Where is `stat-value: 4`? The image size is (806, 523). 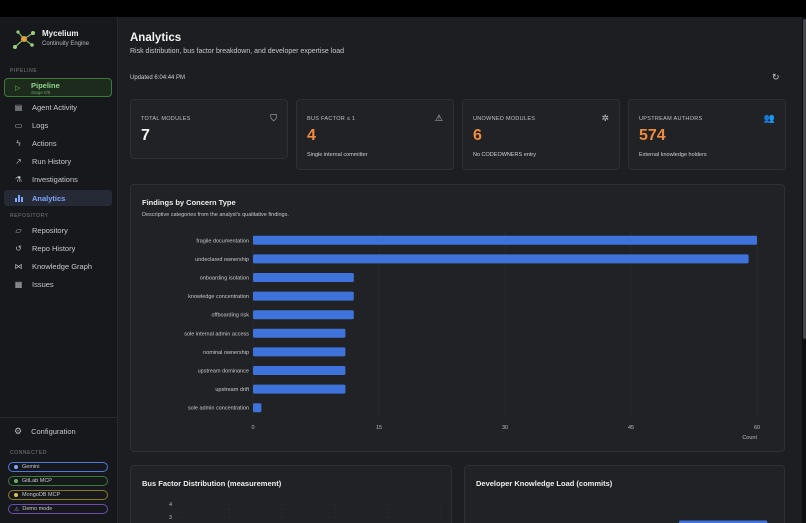 stat-value: 4 is located at coordinates (311, 135).